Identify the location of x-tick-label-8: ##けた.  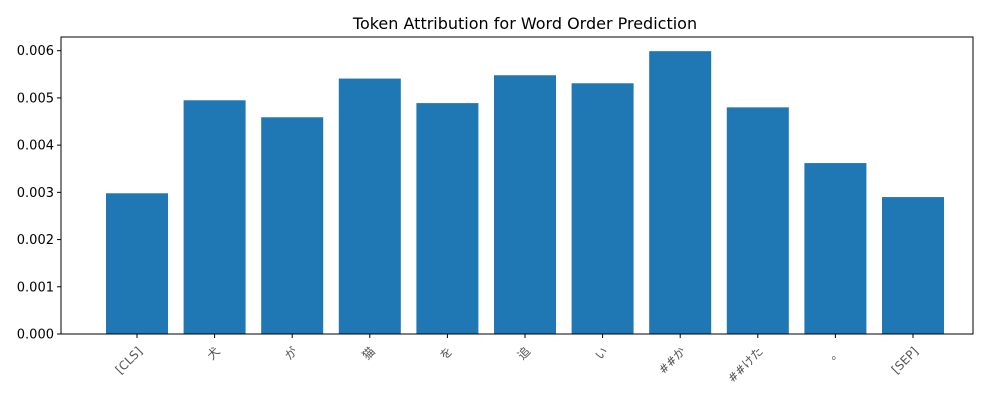
(745, 364).